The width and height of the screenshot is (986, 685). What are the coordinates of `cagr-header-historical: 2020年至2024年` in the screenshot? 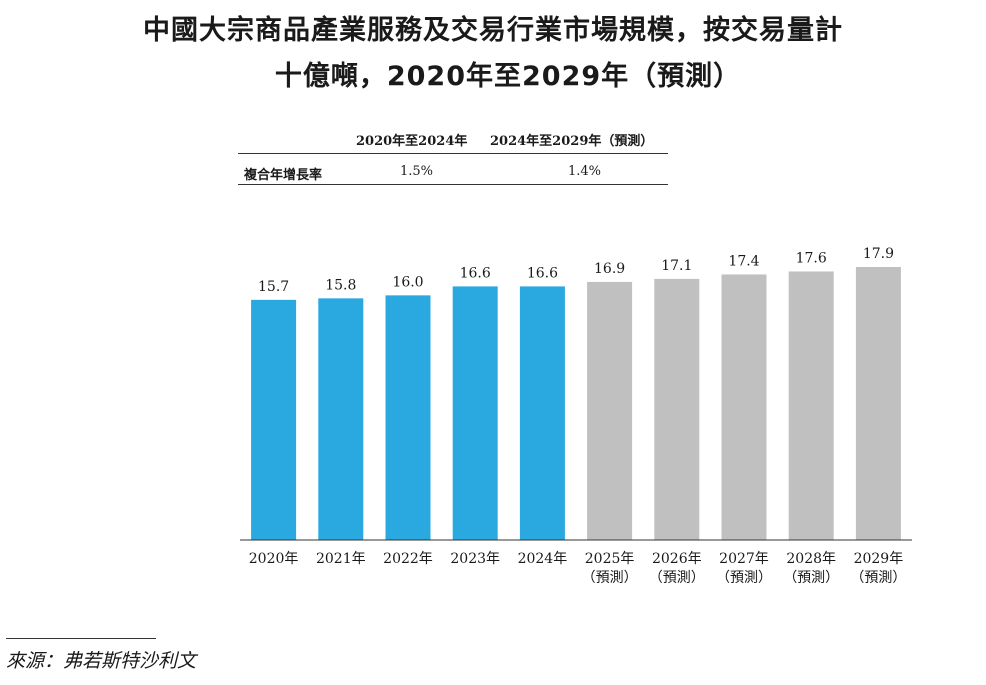 It's located at (412, 141).